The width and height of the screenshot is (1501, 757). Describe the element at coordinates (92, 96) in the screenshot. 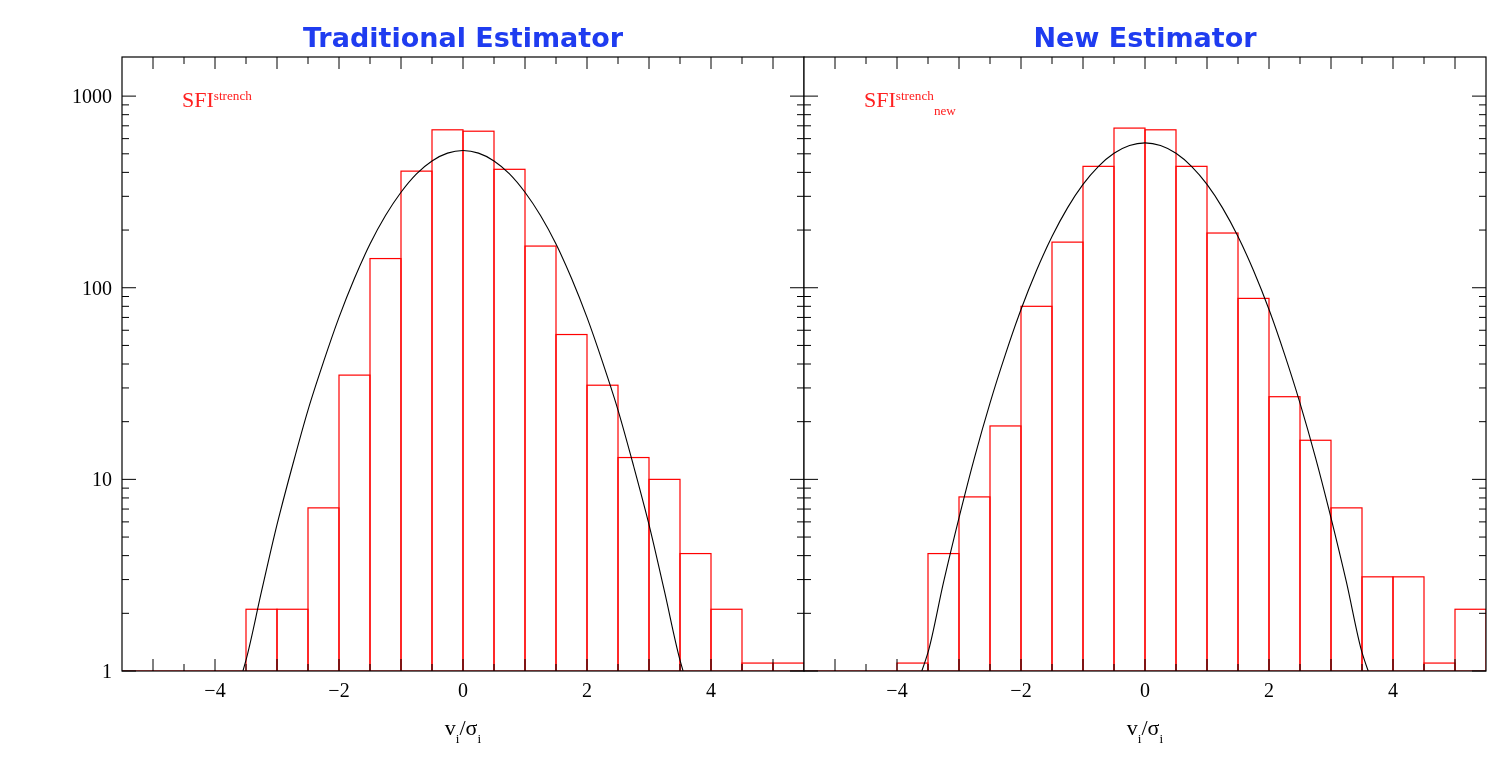

I see `y-tick-label: 1000` at that location.